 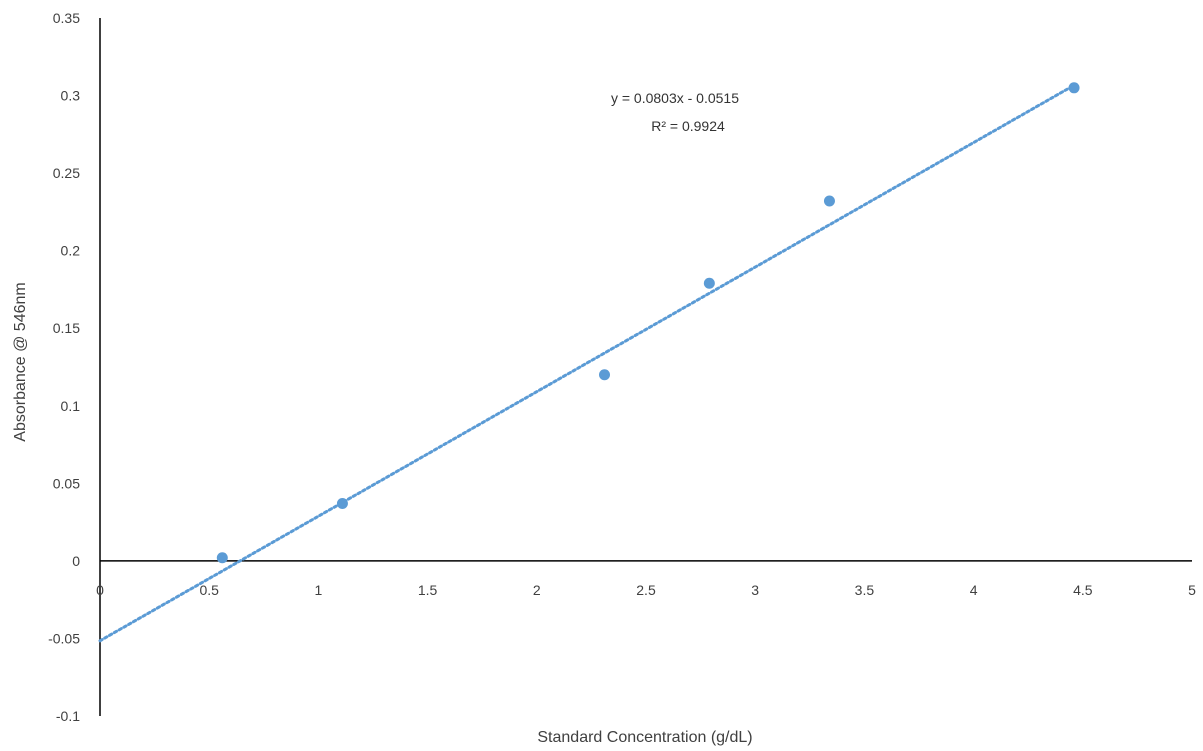 What do you see at coordinates (100, 590) in the screenshot?
I see `x-tick-label: 0` at bounding box center [100, 590].